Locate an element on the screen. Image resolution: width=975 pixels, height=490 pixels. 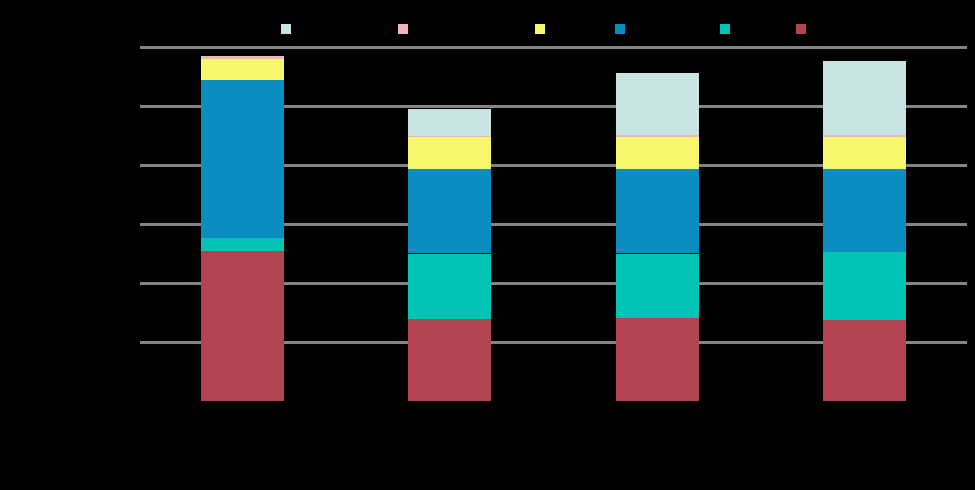
bar-segment-light-blue-cat4 is located at coordinates (864, 98).